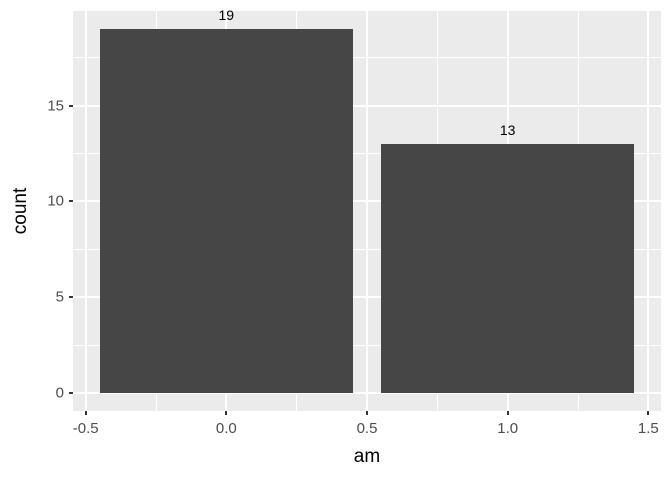 The height and width of the screenshot is (480, 672). Describe the element at coordinates (55, 201) in the screenshot. I see `y-tick-label: 10` at that location.